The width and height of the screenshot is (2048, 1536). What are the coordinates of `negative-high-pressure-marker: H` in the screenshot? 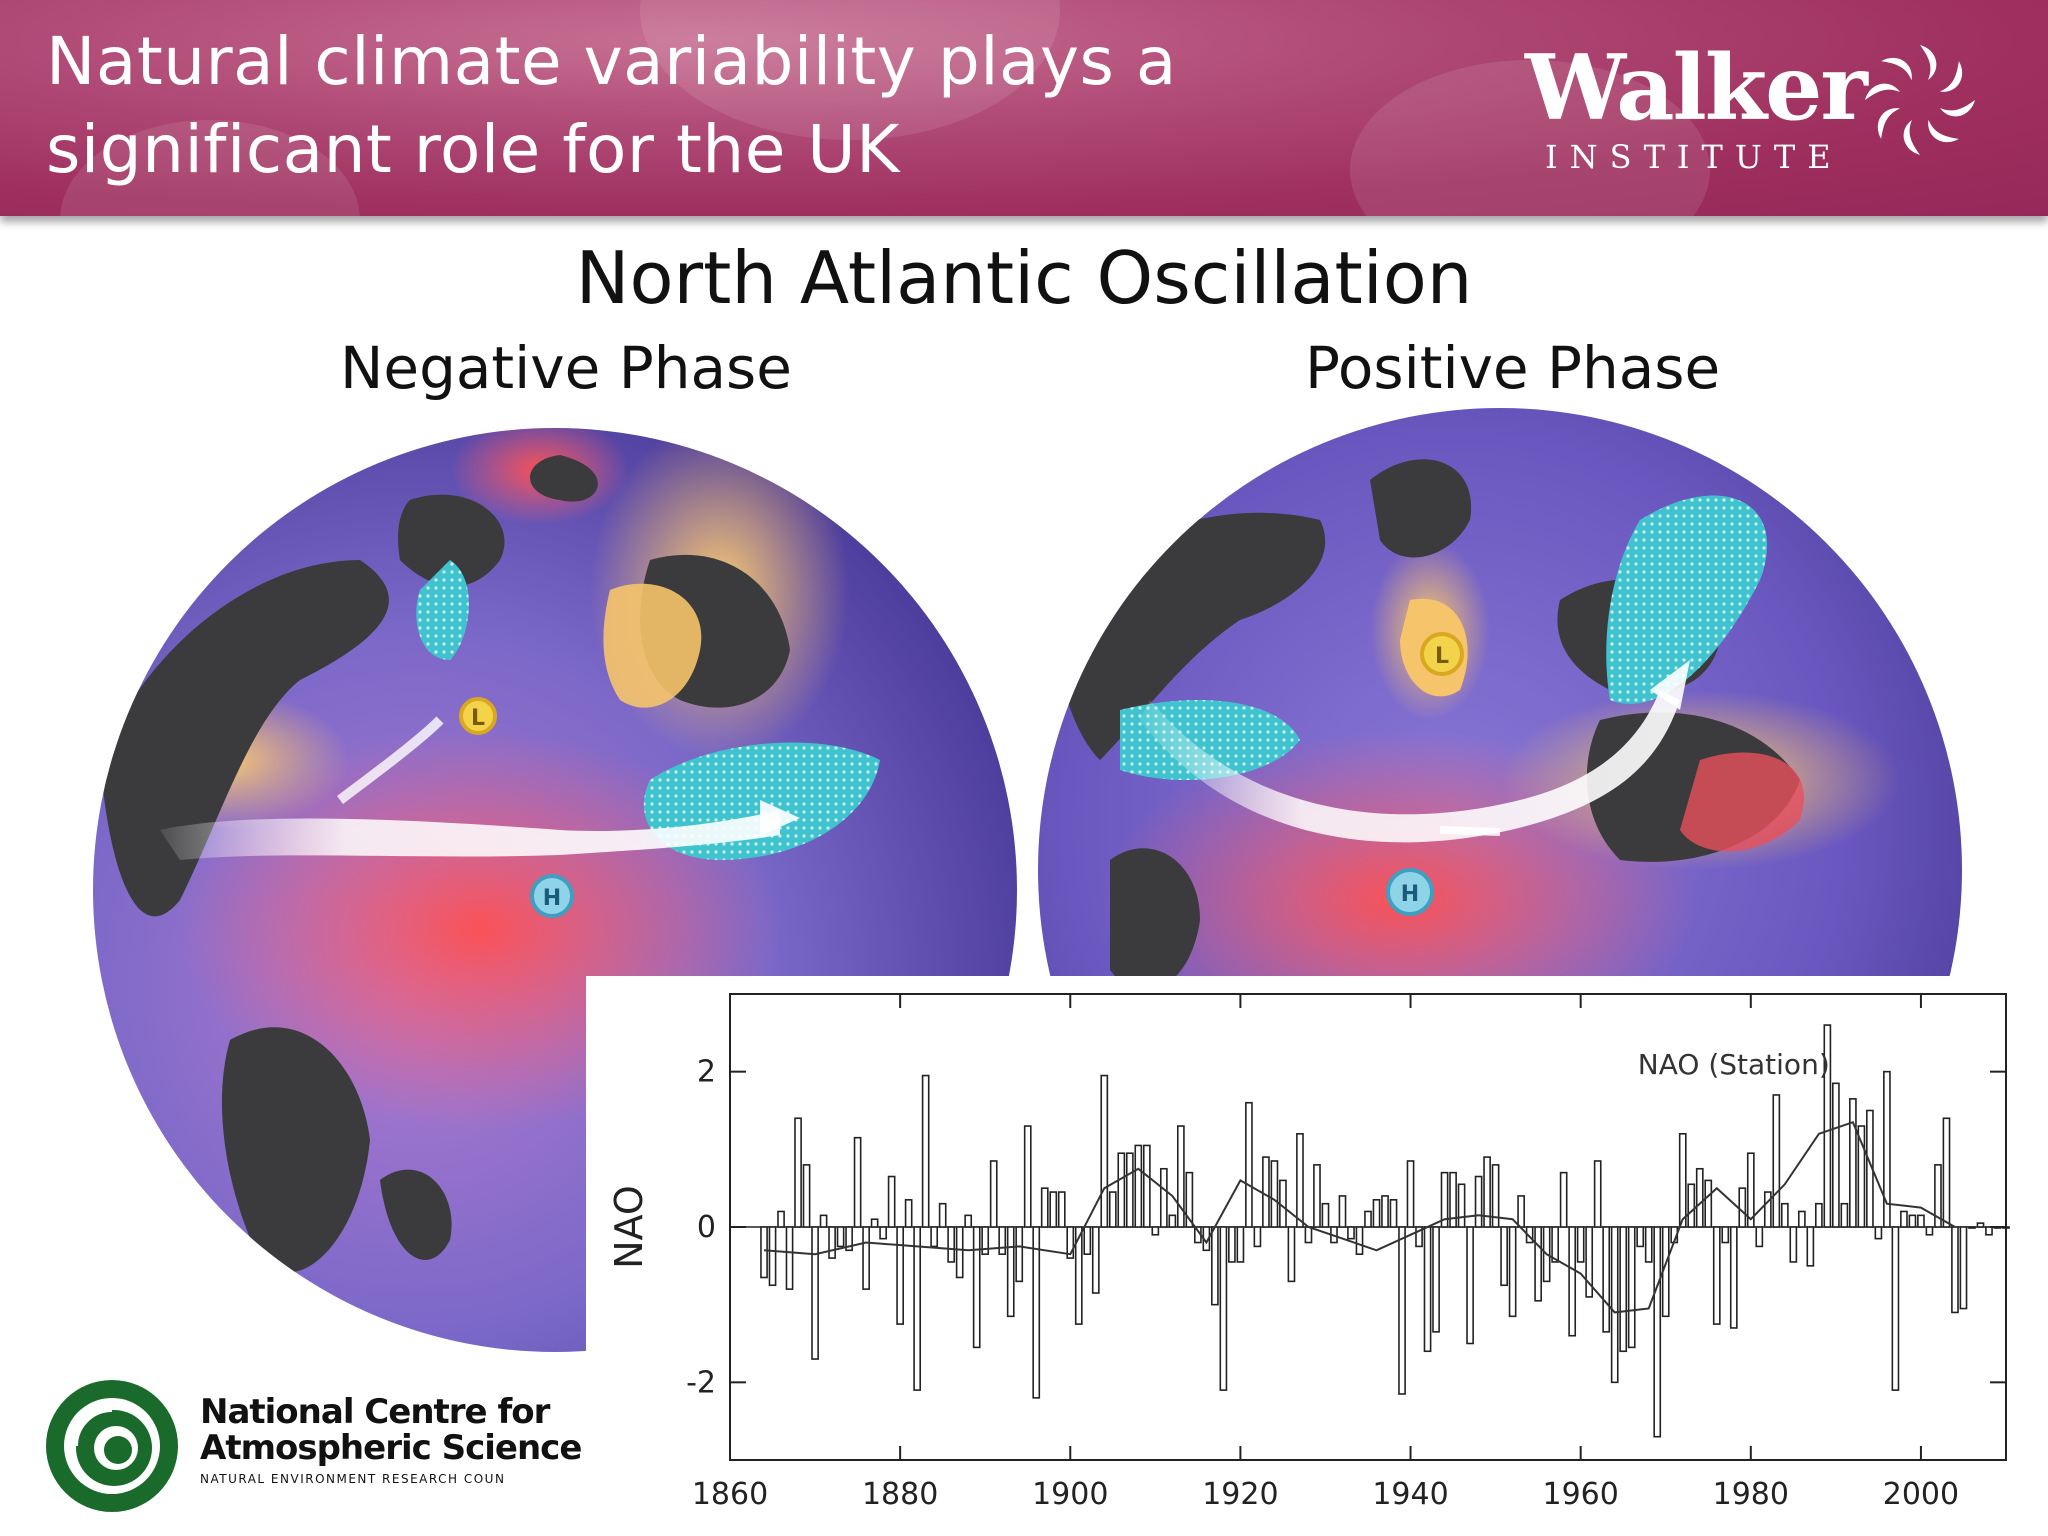 It's located at (552, 896).